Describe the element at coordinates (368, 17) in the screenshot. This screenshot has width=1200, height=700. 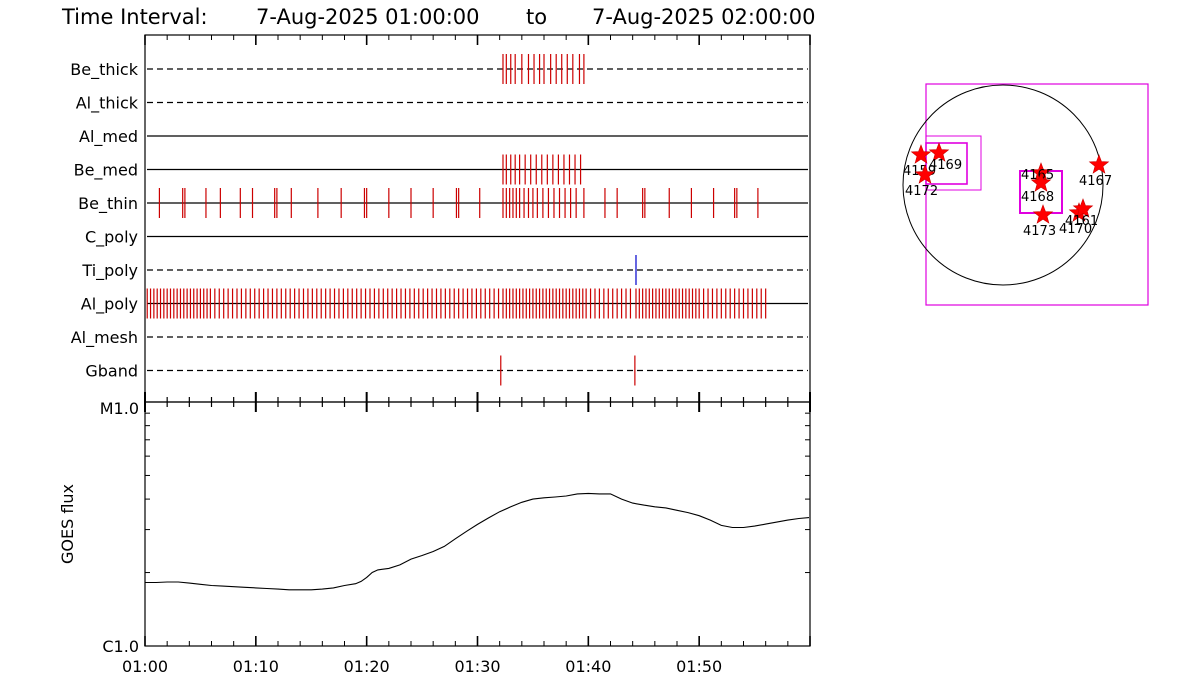
I see `title-start: 7-Aug-2025 01:00:00` at that location.